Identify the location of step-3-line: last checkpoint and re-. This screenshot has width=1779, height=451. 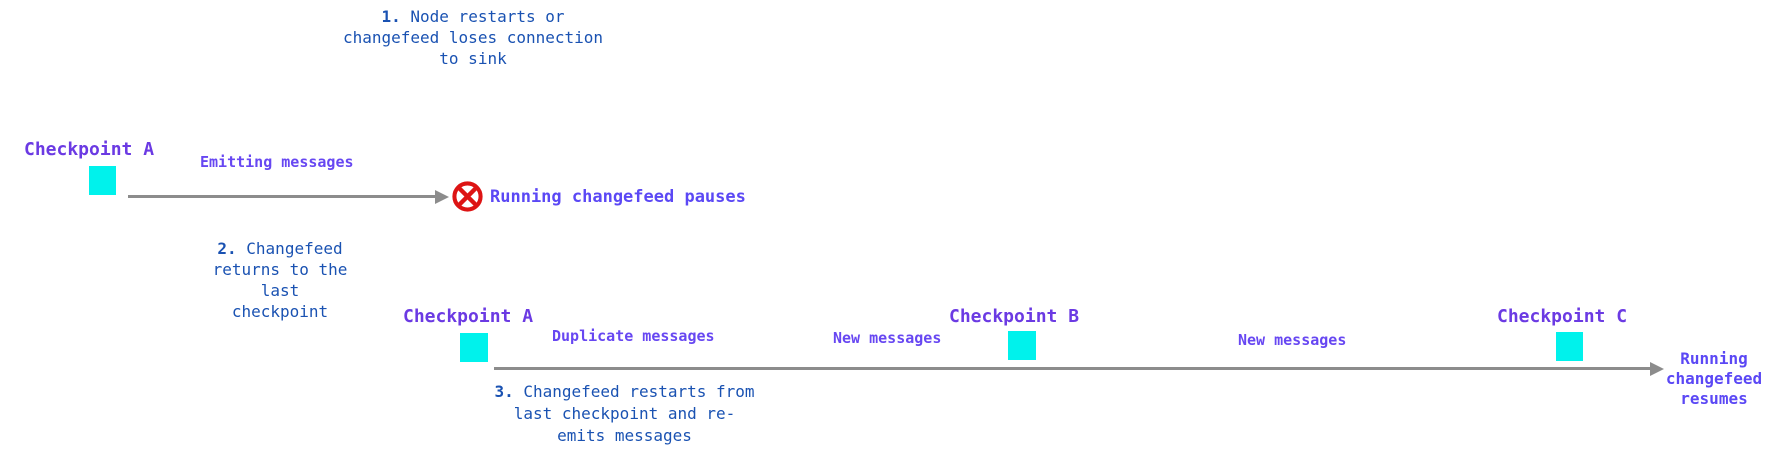
(624, 413).